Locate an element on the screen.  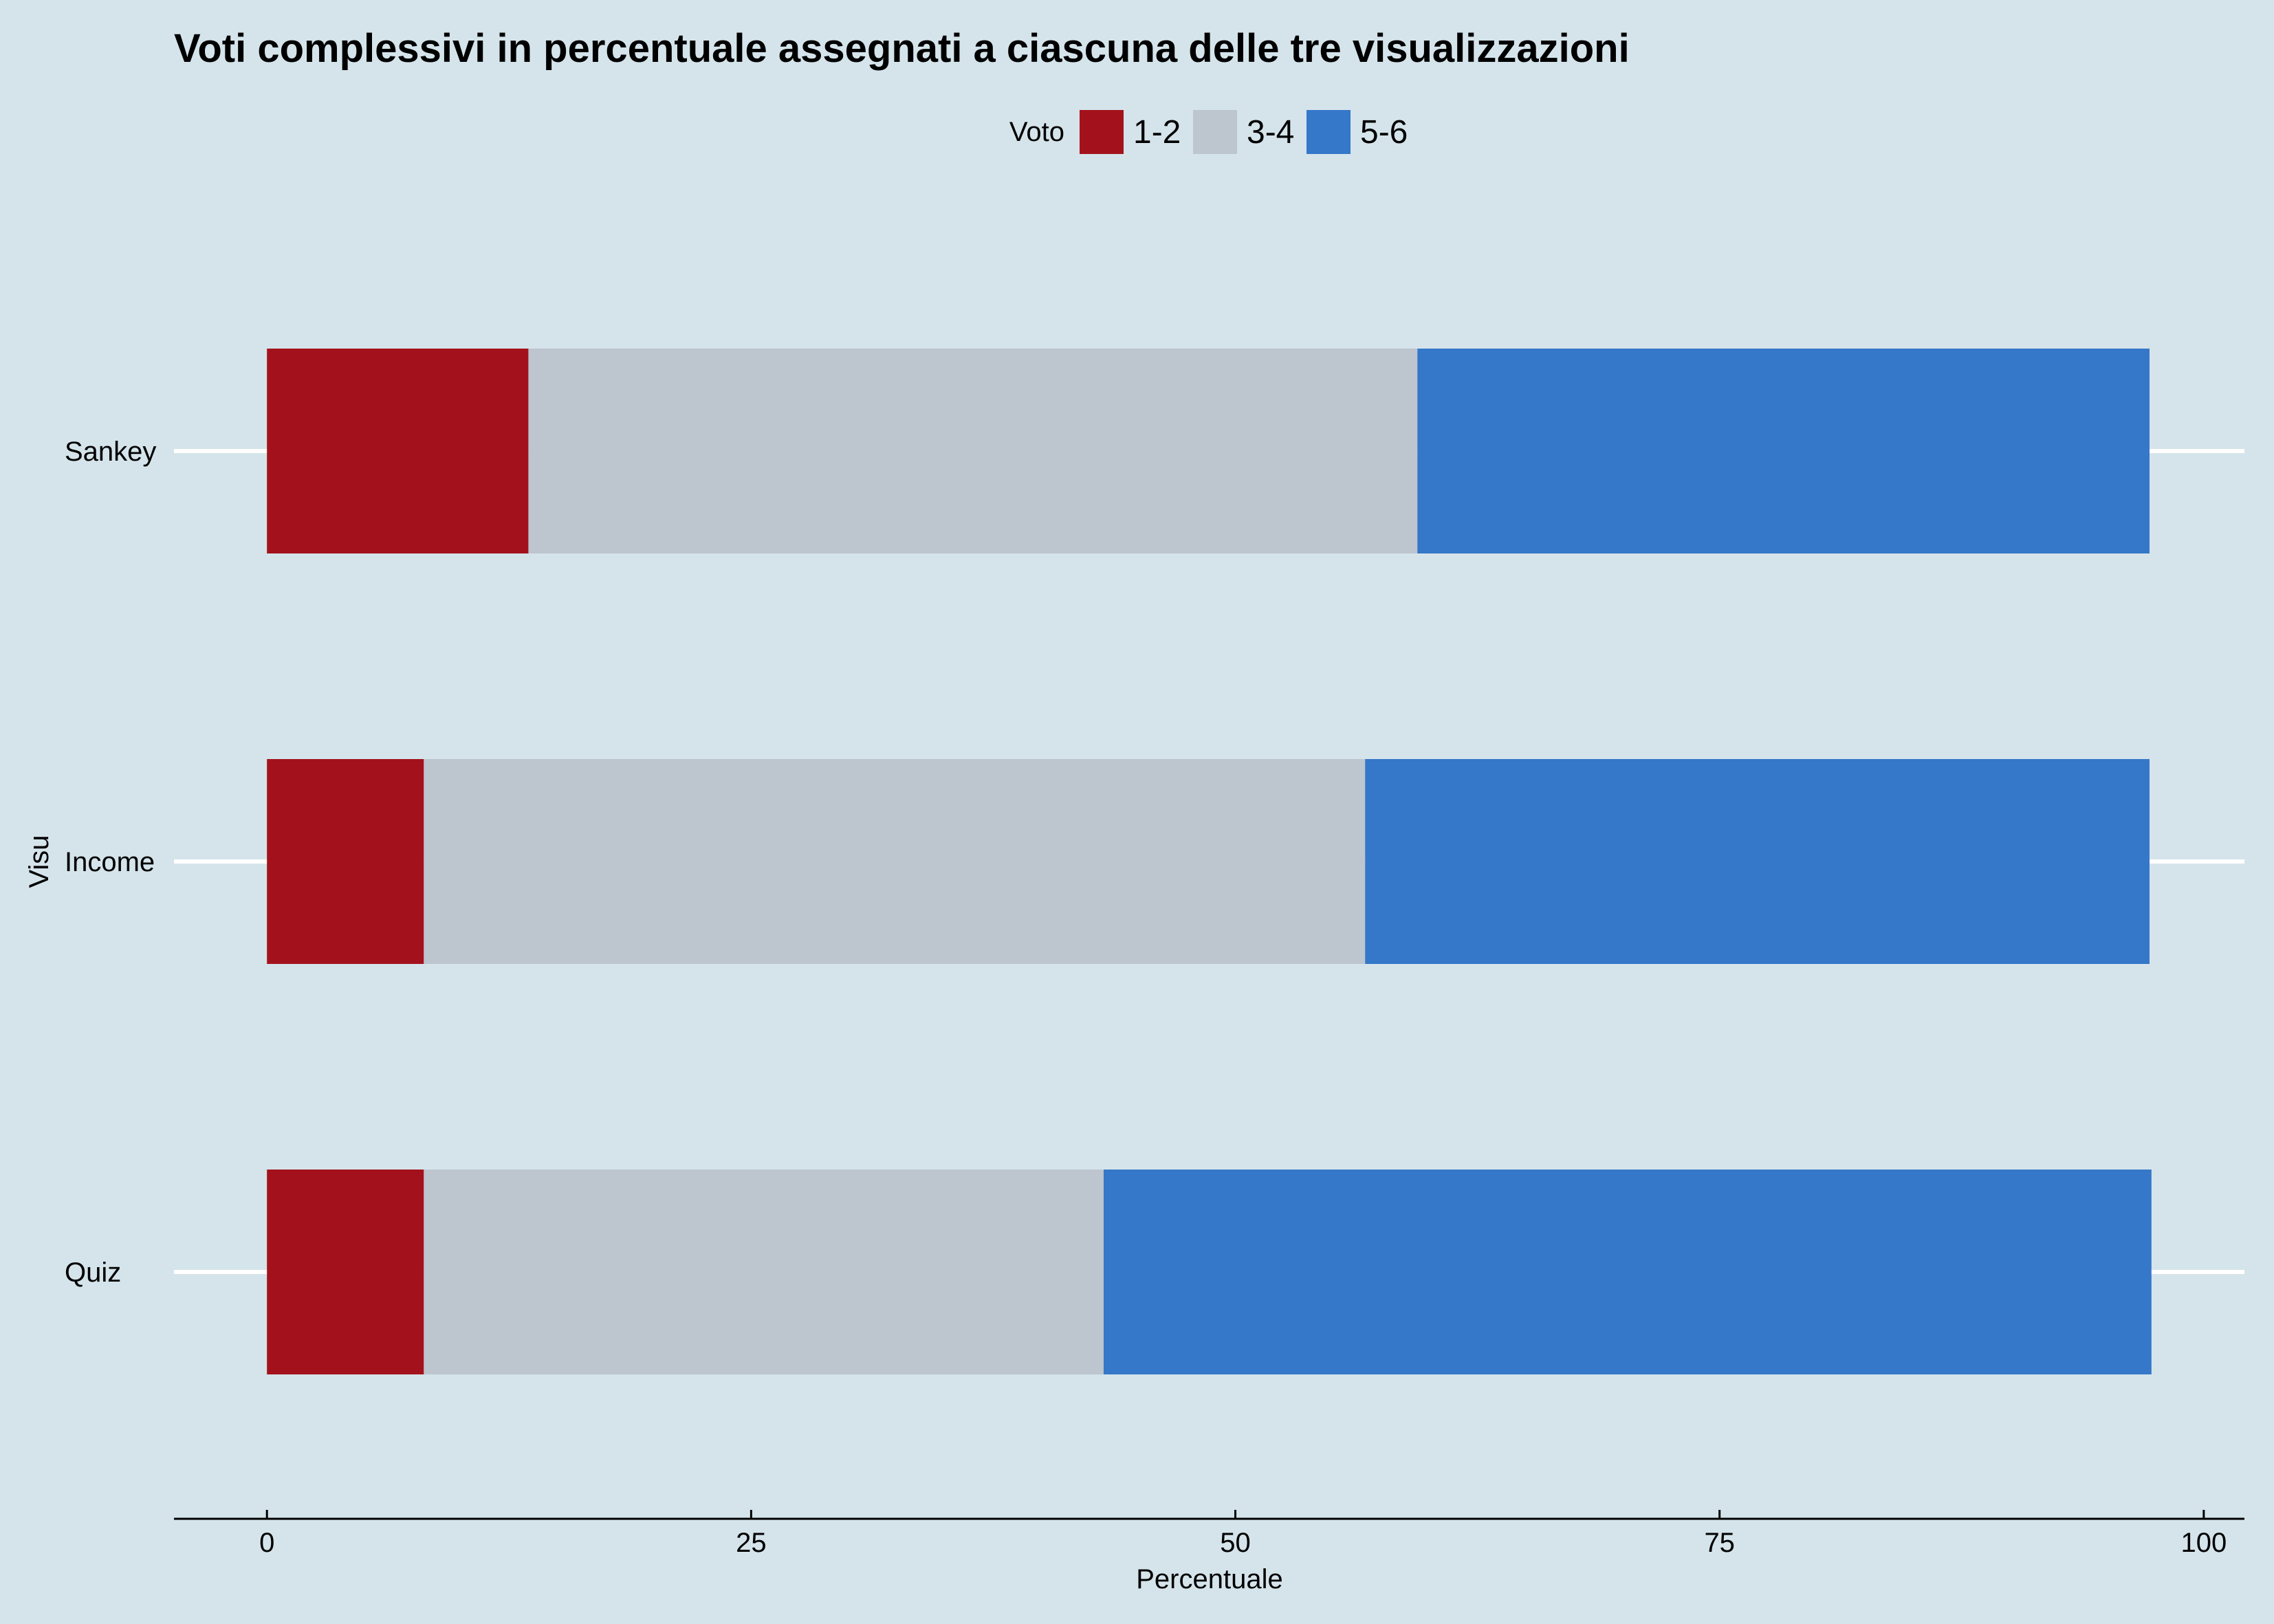
y-tick-label-quiz: Quiz is located at coordinates (93, 1273).